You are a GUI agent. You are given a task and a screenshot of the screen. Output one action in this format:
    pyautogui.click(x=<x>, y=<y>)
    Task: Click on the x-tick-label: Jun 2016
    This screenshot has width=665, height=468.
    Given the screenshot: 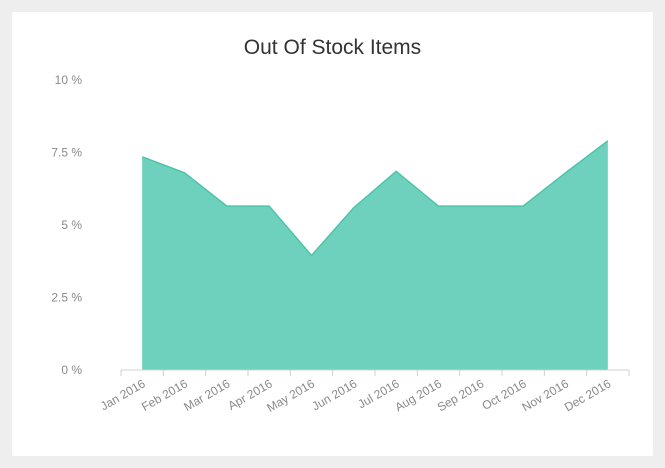 What is the action you would take?
    pyautogui.click(x=335, y=394)
    